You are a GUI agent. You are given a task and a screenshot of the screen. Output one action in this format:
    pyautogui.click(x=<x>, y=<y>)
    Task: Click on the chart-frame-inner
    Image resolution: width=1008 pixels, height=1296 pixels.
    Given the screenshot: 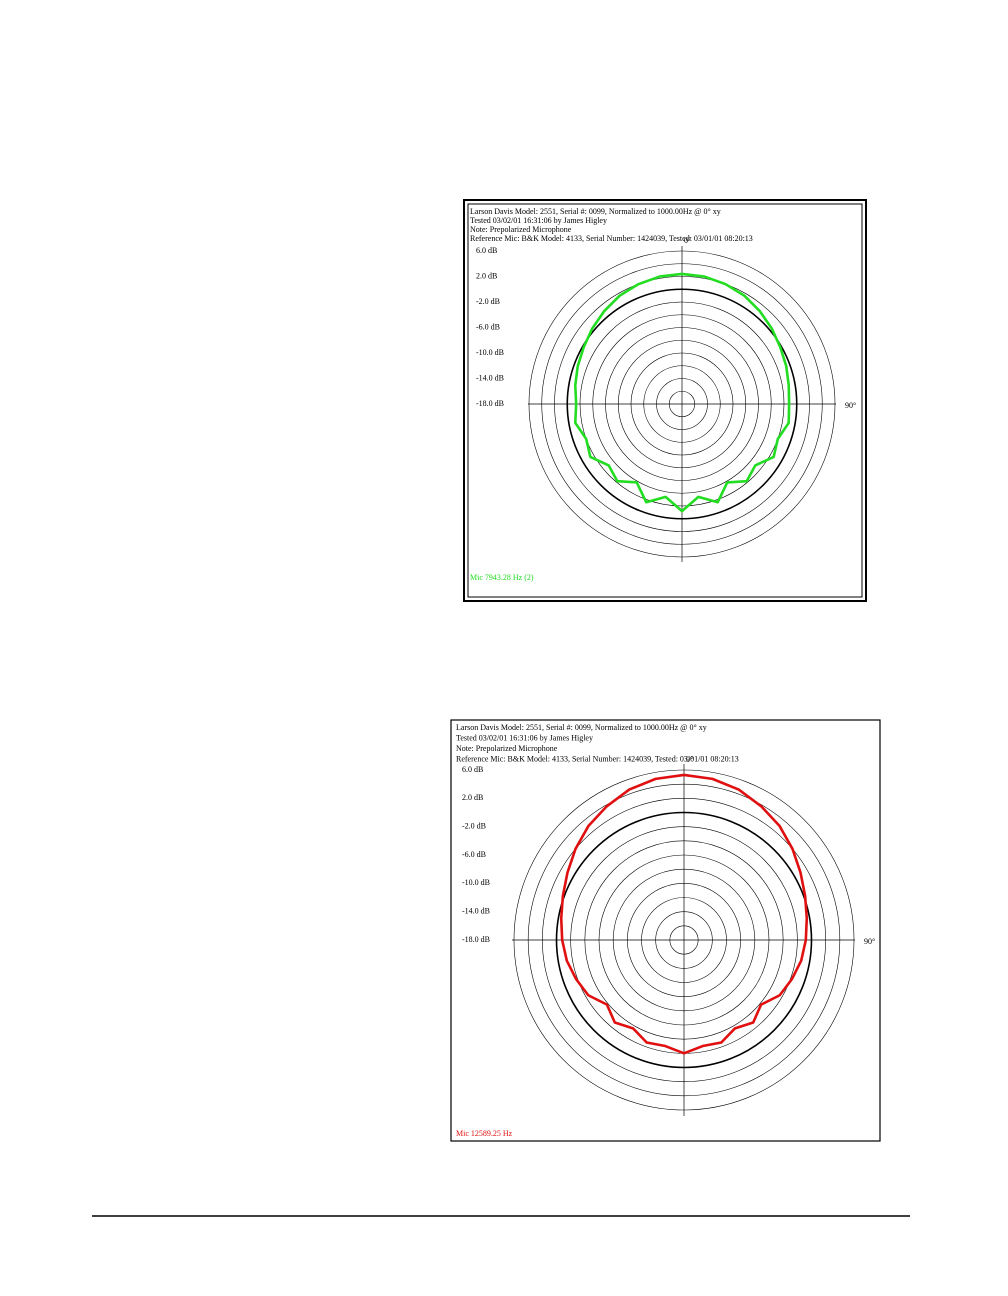 What is the action you would take?
    pyautogui.click(x=665, y=400)
    